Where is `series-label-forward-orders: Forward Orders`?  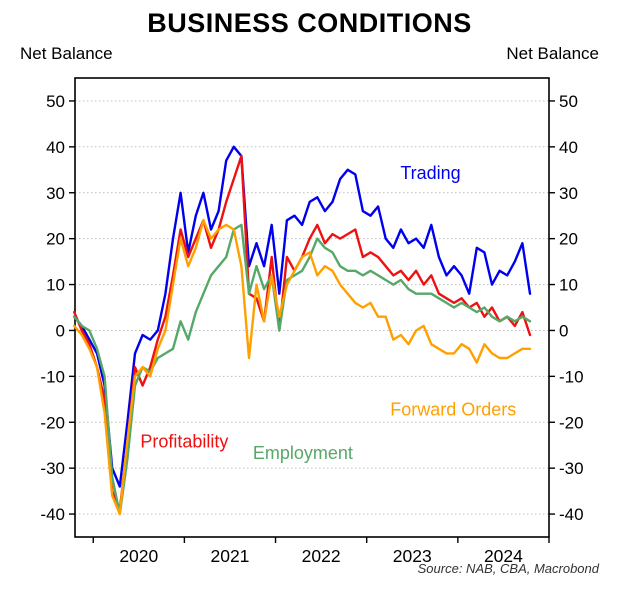 series-label-forward-orders: Forward Orders is located at coordinates (453, 409).